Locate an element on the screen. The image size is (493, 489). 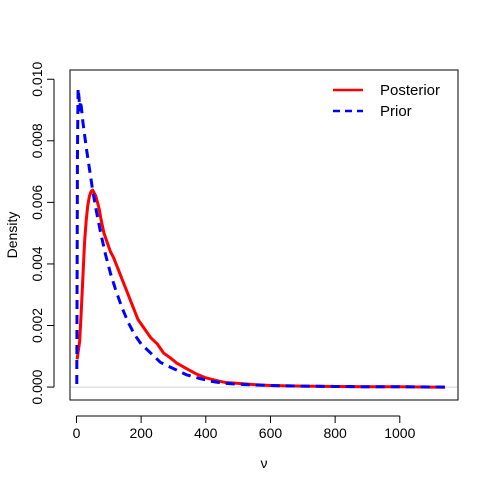
x-axis: 0 200 400 600 800 1000 is located at coordinates (244, 428).